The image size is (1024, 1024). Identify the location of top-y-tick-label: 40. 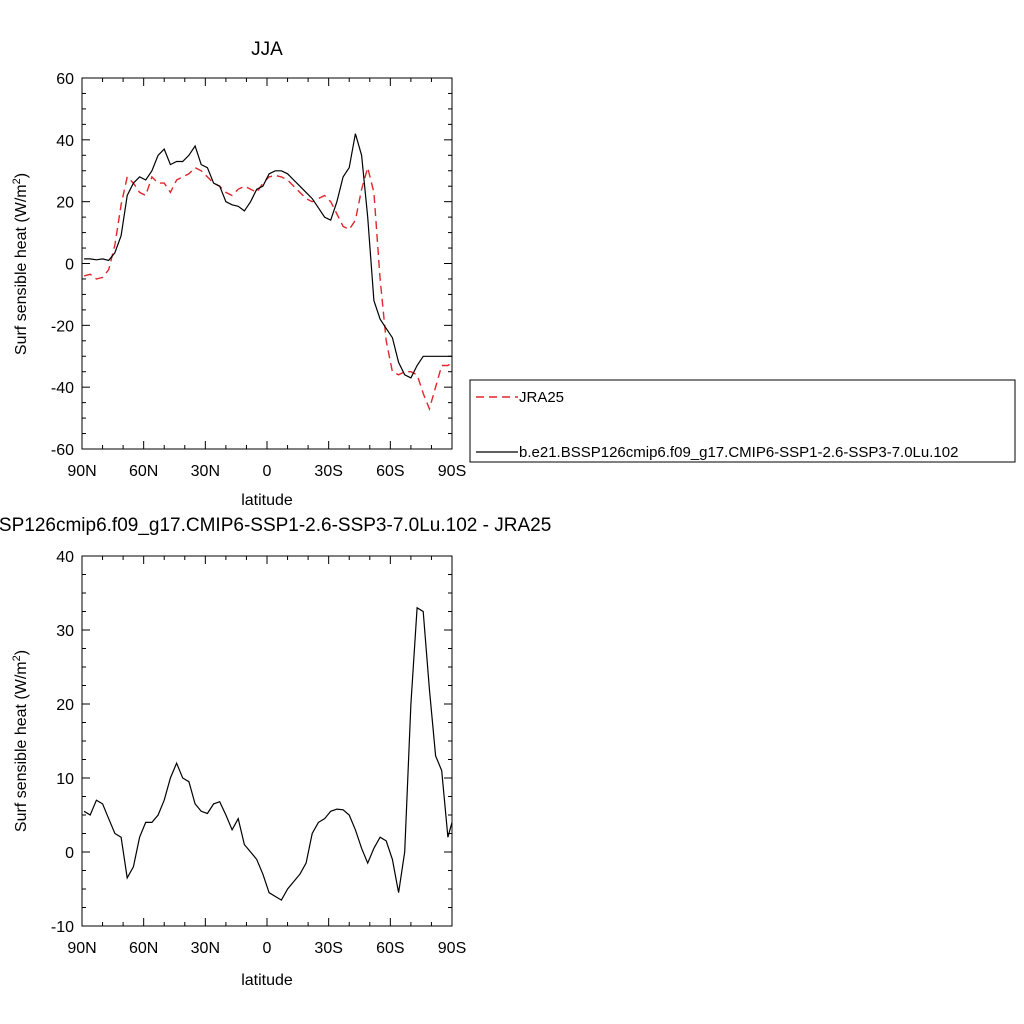
(65, 141).